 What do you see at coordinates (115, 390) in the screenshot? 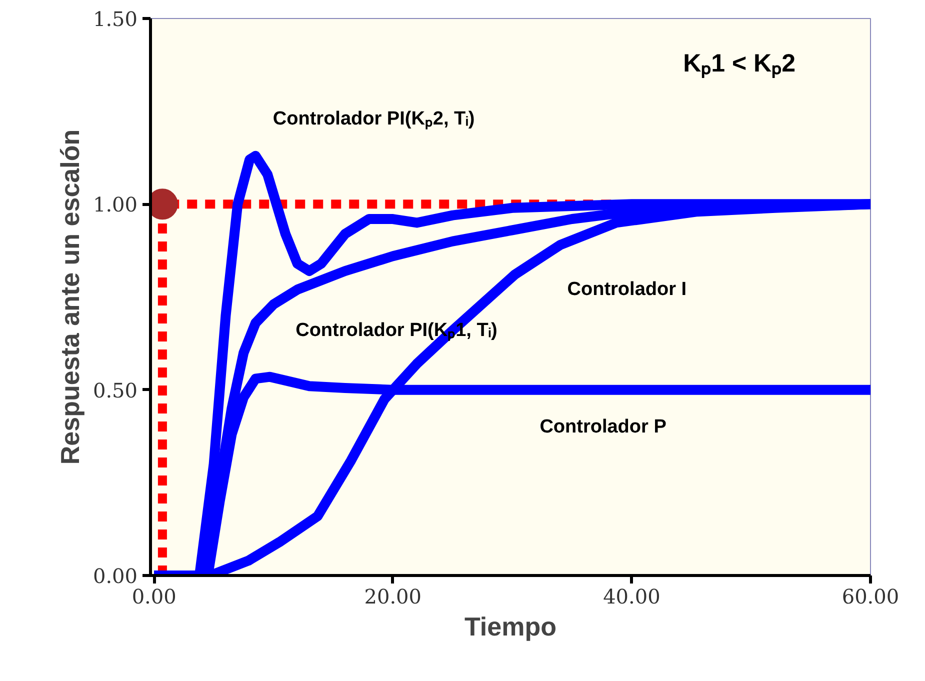
I see `y-tick-label: 0.50` at bounding box center [115, 390].